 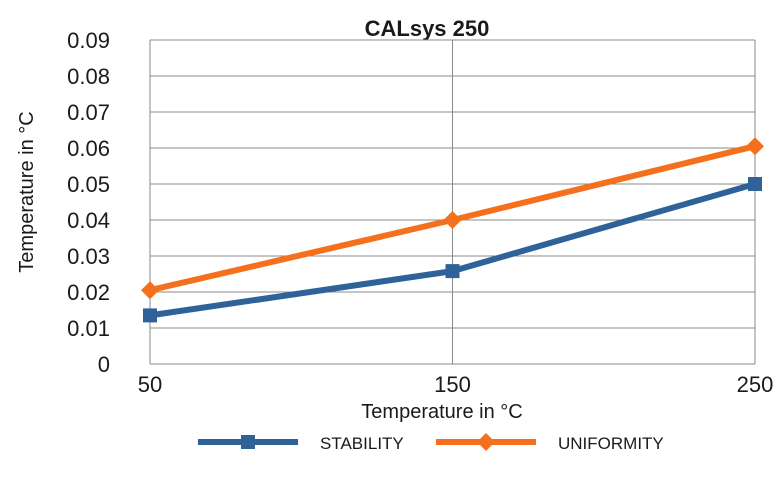 What do you see at coordinates (88, 202) in the screenshot?
I see `y-axis-ticks: 0 0.01 0.02 0.03 0.04 0.05 0.06 0.07 0.08 0.09` at bounding box center [88, 202].